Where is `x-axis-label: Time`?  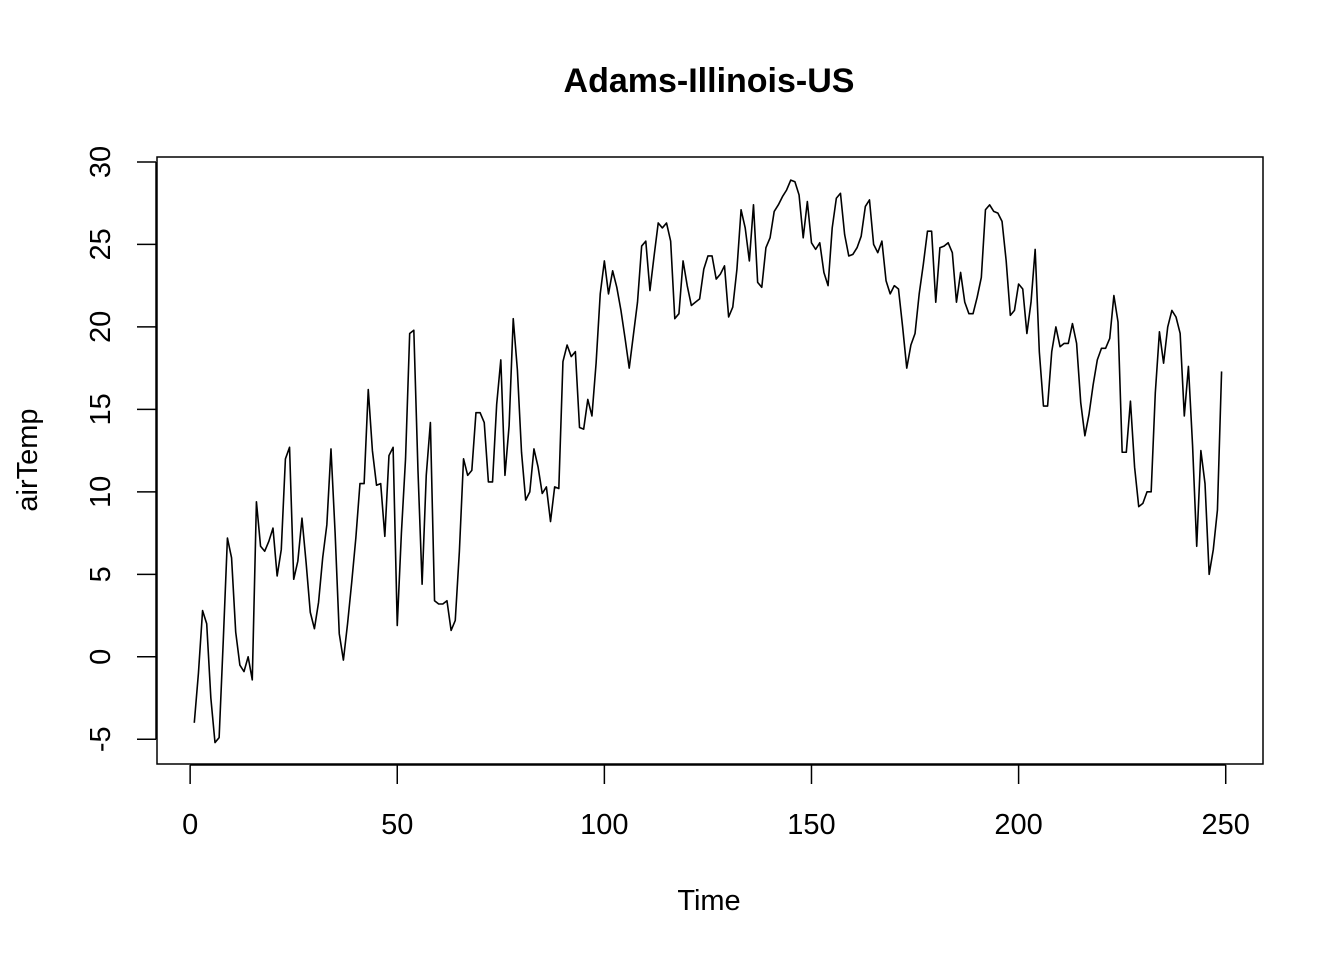 x-axis-label: Time is located at coordinates (708, 901).